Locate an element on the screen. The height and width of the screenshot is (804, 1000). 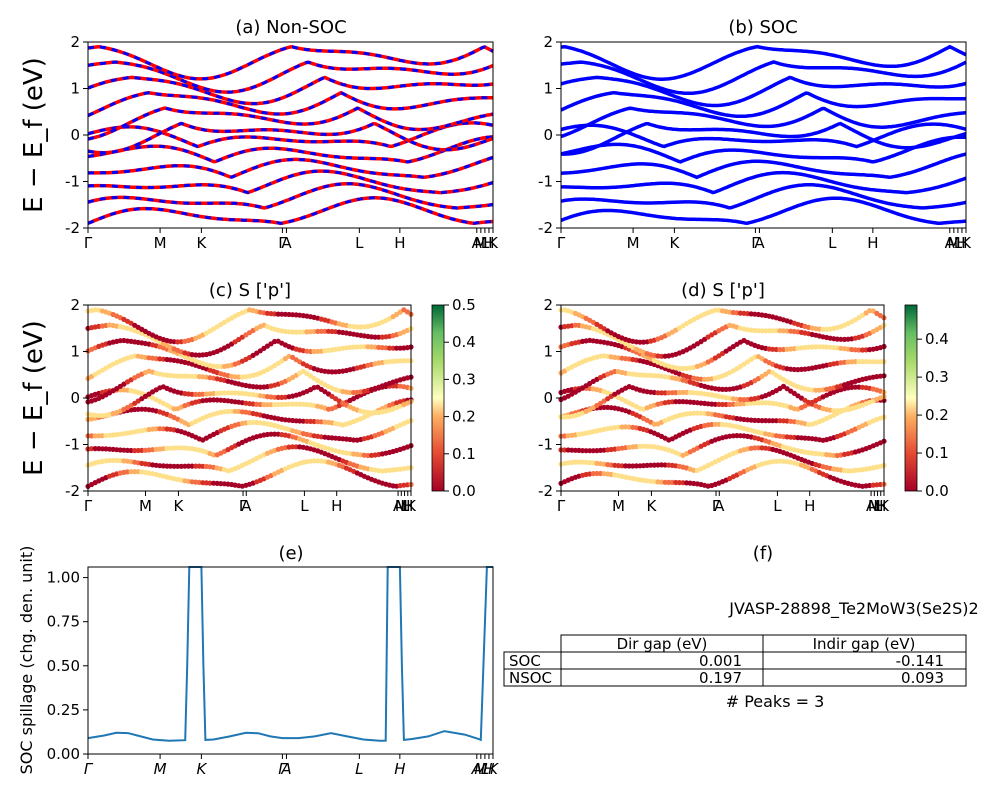
panel-d-yticks: -2 -1 0 1 2 is located at coordinates (549, 398).